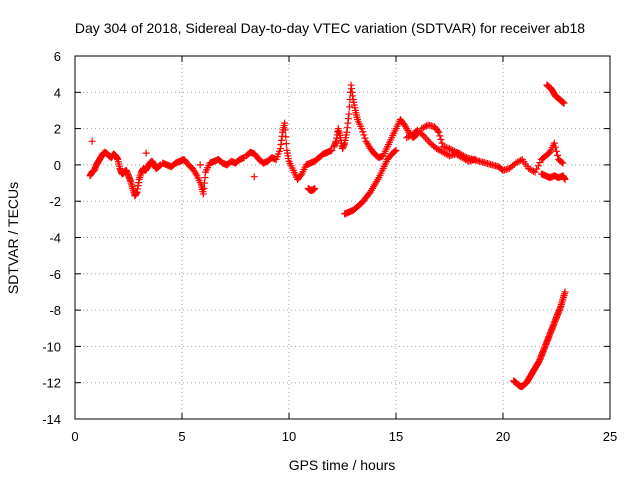  What do you see at coordinates (396, 436) in the screenshot?
I see `x-tick-label: 15` at bounding box center [396, 436].